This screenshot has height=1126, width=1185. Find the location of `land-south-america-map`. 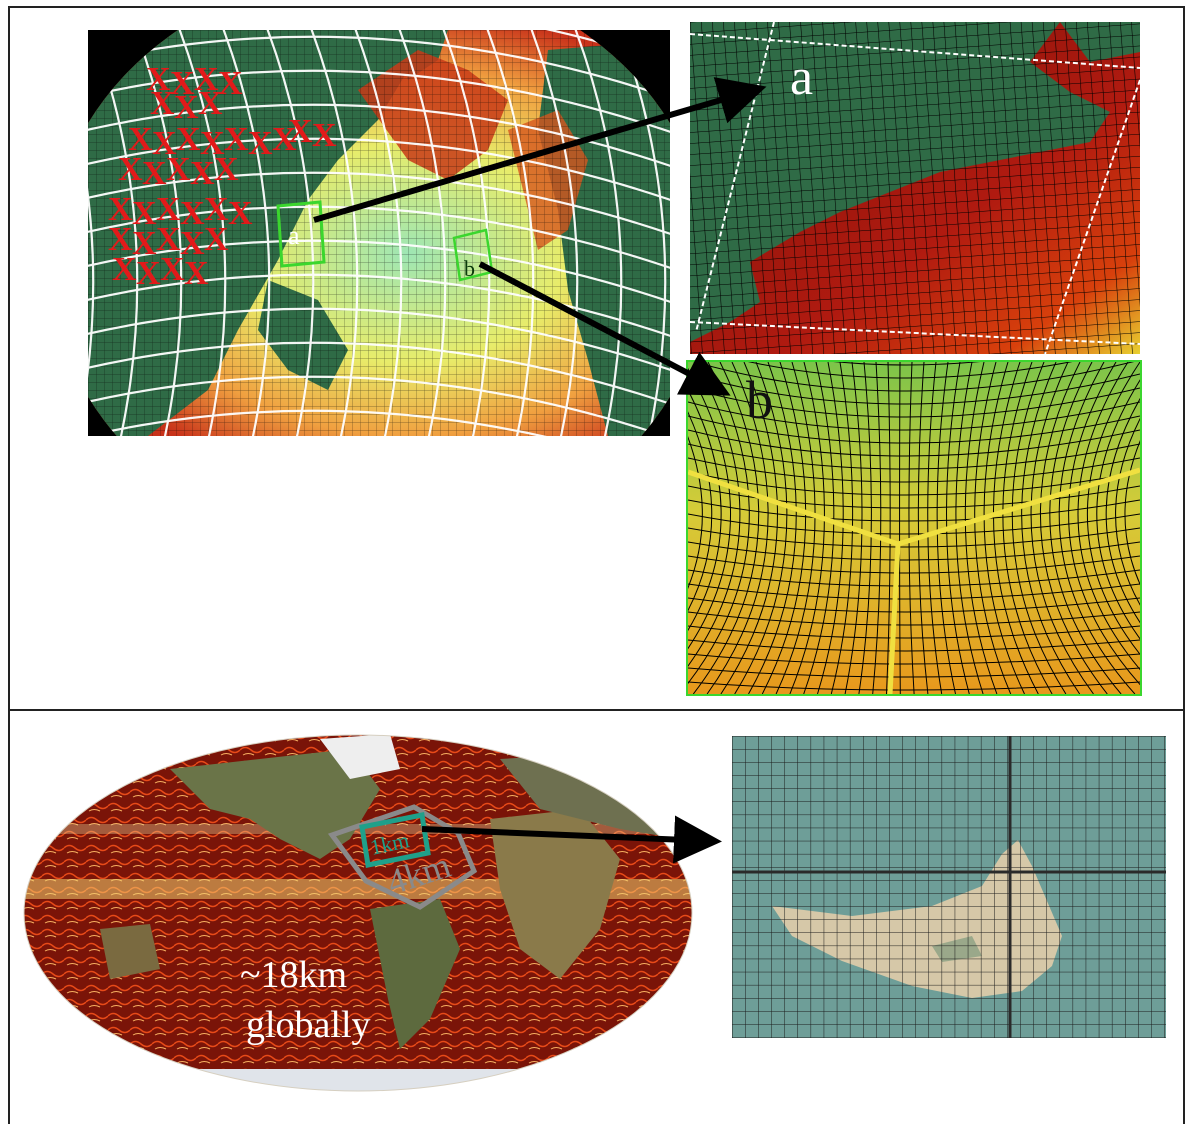

land-south-america-map is located at coordinates (415, 974).